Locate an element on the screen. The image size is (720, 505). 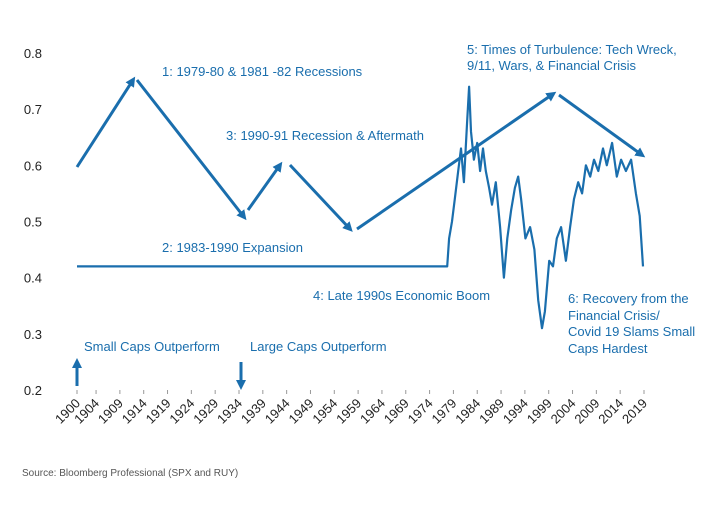
y-tick-label: 0.5 is located at coordinates (33, 222).